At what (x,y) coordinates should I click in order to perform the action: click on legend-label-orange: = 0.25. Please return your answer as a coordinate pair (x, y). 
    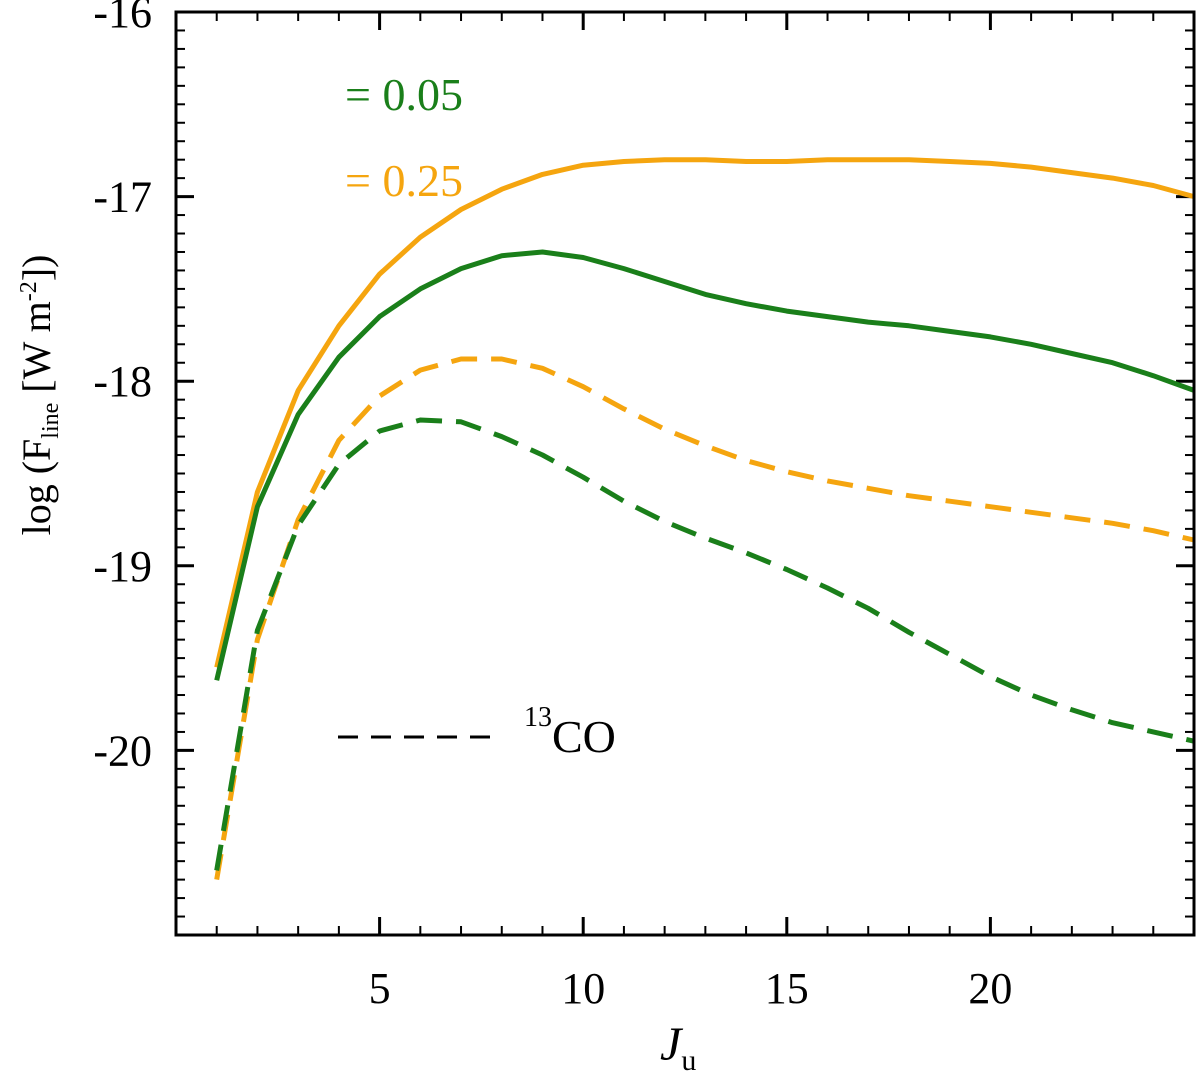
    Looking at the image, I should click on (404, 180).